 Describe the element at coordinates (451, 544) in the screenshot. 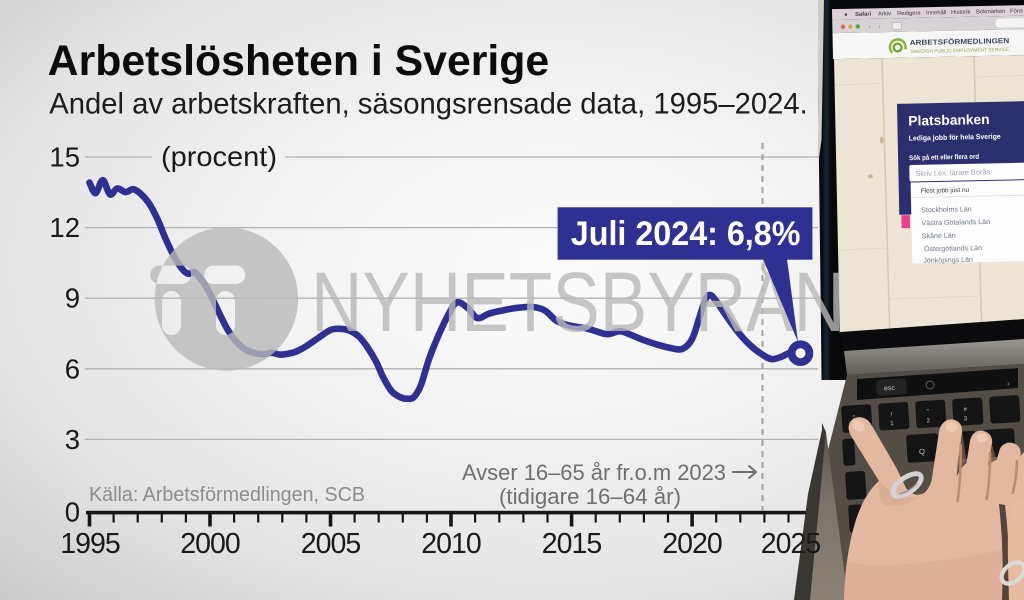

I see `svg-text: 2010` at that location.